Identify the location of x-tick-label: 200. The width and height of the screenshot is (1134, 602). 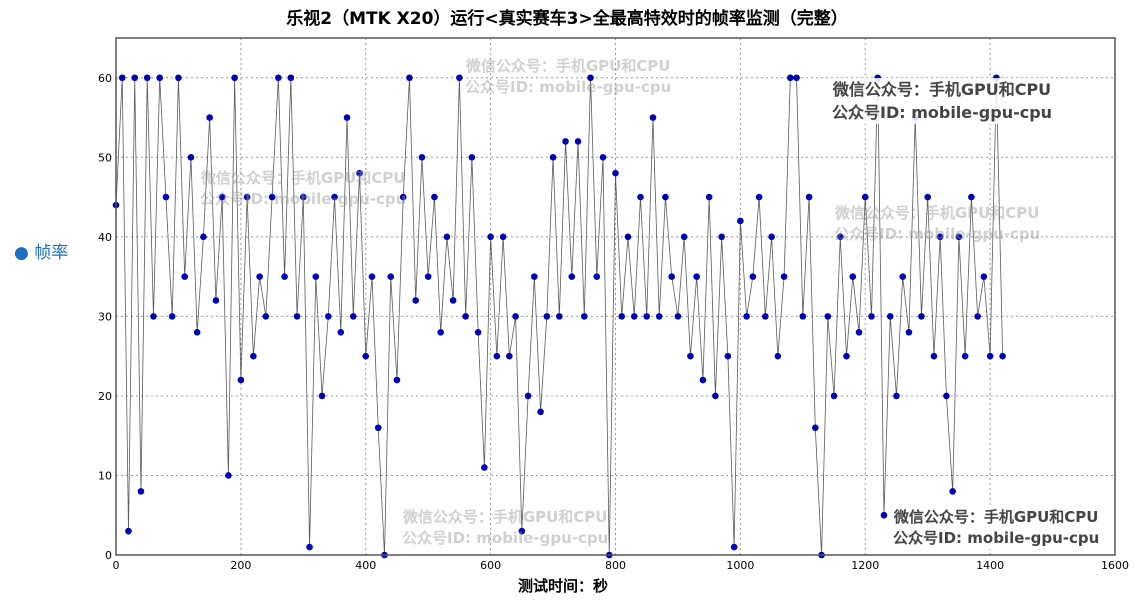
(240, 565).